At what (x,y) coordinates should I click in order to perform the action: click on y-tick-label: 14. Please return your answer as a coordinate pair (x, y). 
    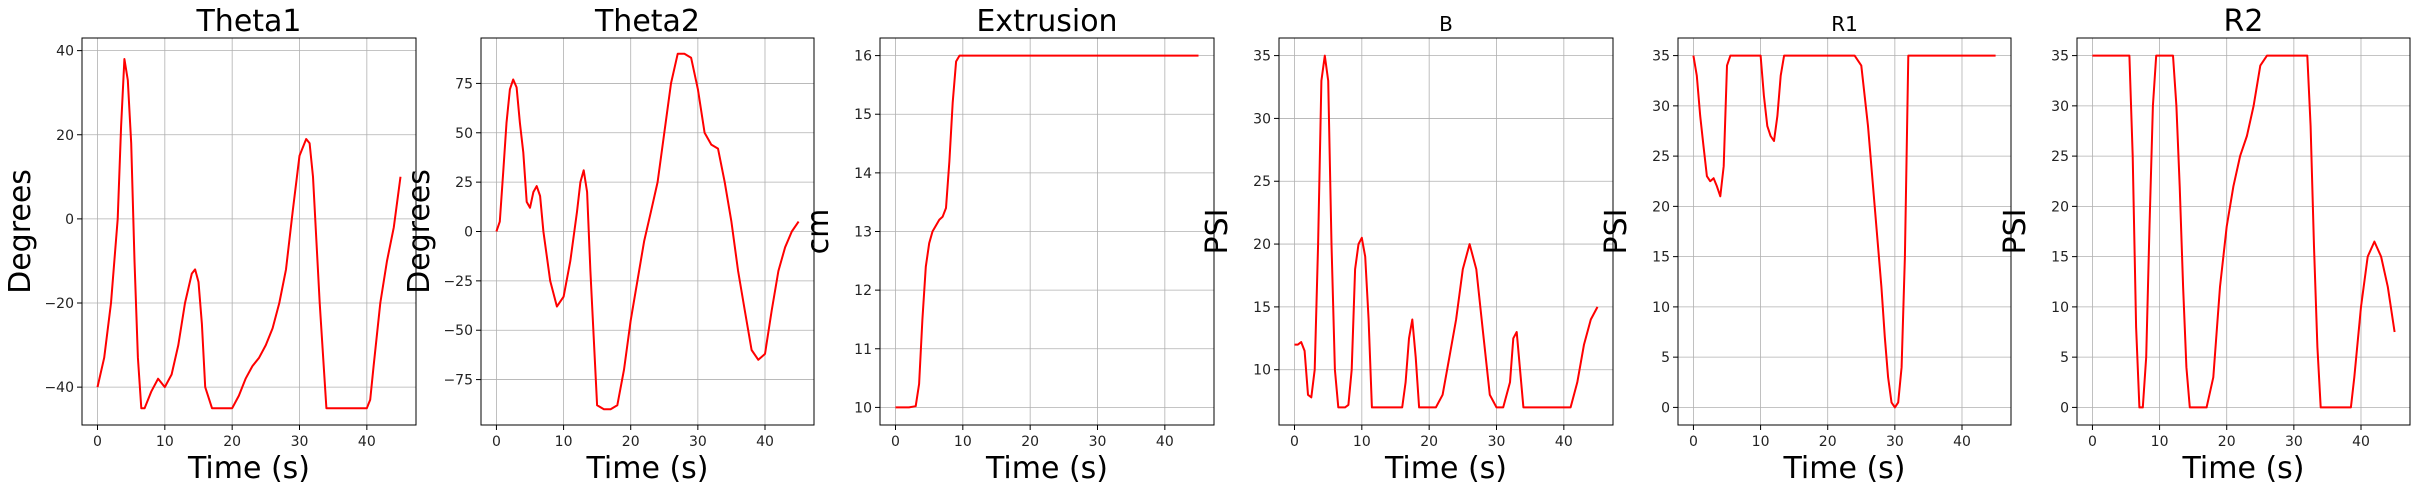
    Looking at the image, I should click on (863, 174).